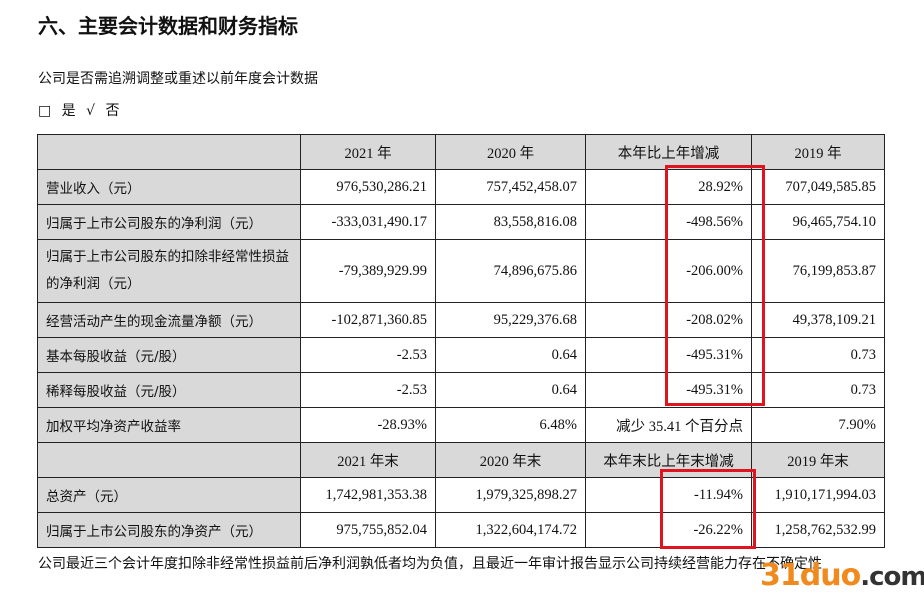  What do you see at coordinates (169, 355) in the screenshot?
I see `row-label: 基本每股收益（元/股）` at bounding box center [169, 355].